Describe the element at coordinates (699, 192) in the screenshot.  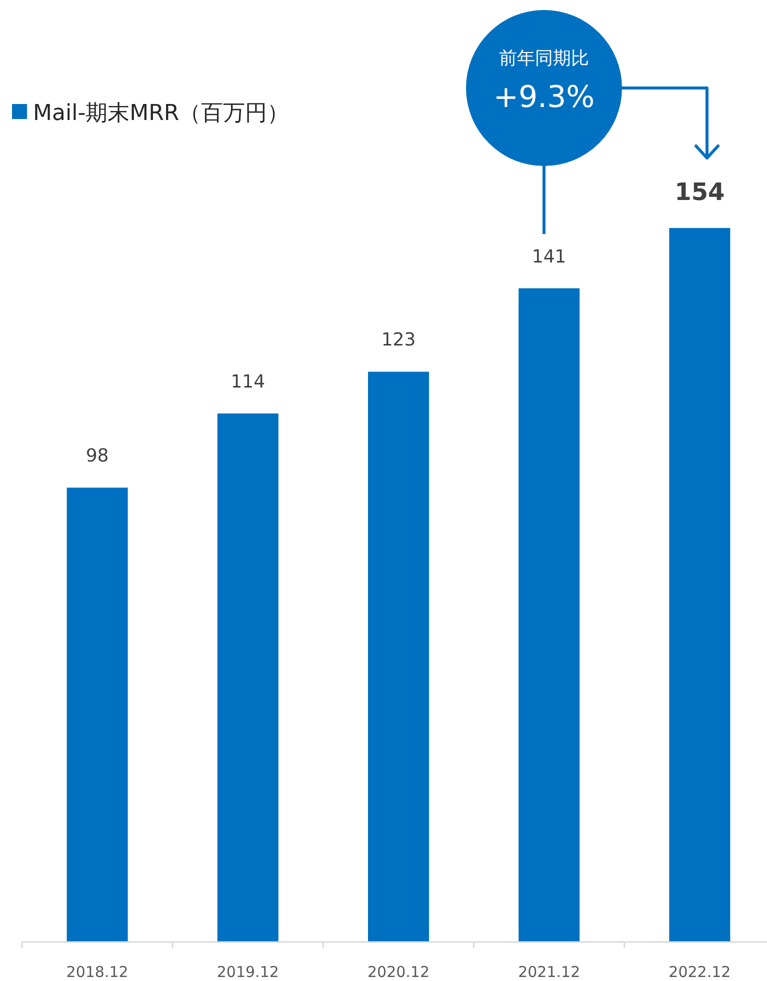
I see `data-label: 154` at that location.